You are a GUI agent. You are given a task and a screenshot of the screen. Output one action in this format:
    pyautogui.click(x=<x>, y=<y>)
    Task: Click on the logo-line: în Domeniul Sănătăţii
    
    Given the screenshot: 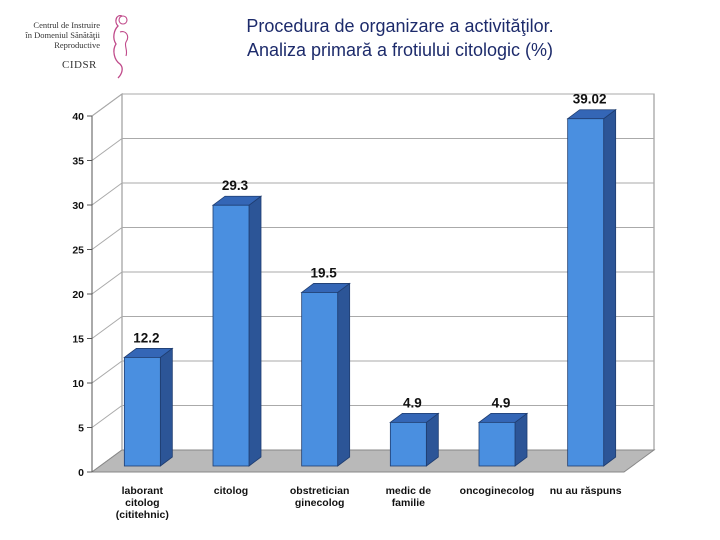 What is the action you would take?
    pyautogui.click(x=62, y=35)
    